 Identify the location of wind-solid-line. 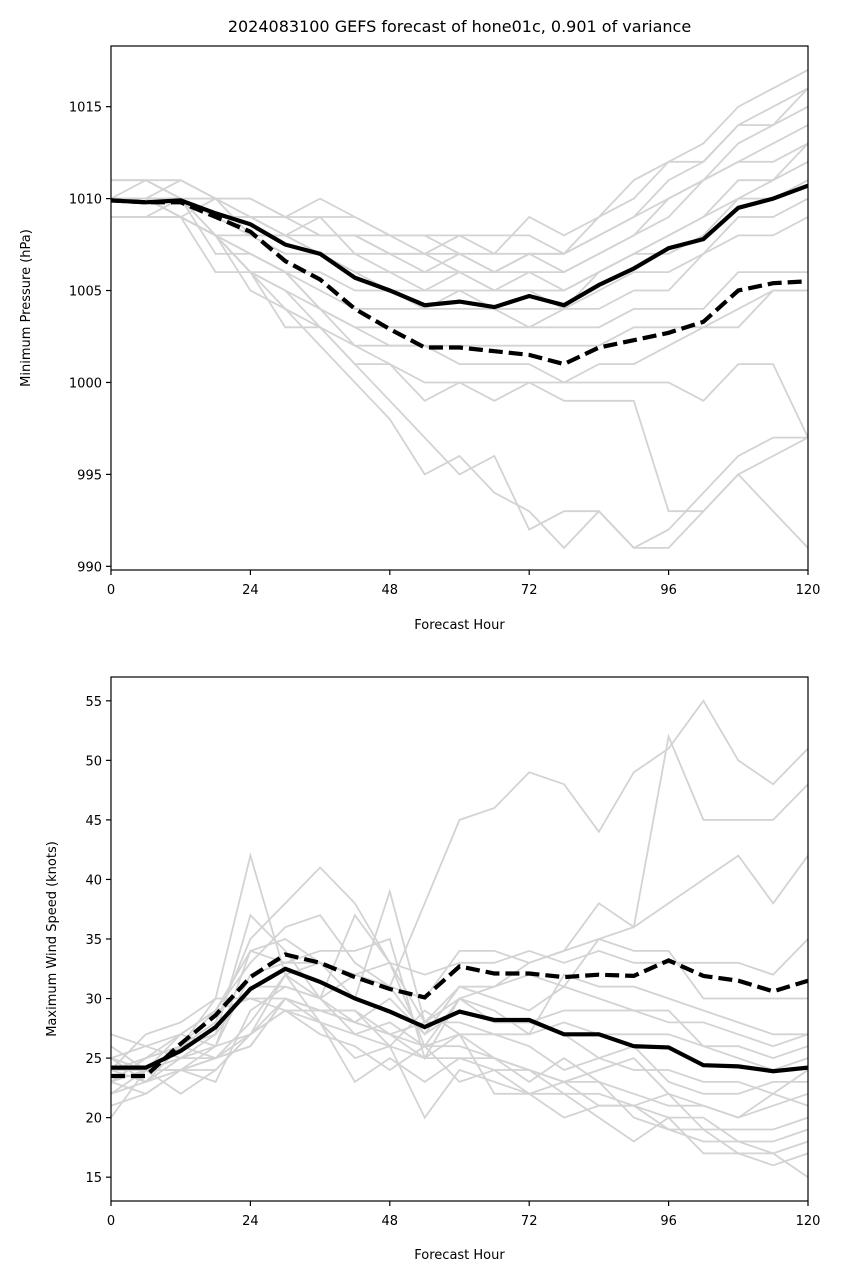
(460, 1020).